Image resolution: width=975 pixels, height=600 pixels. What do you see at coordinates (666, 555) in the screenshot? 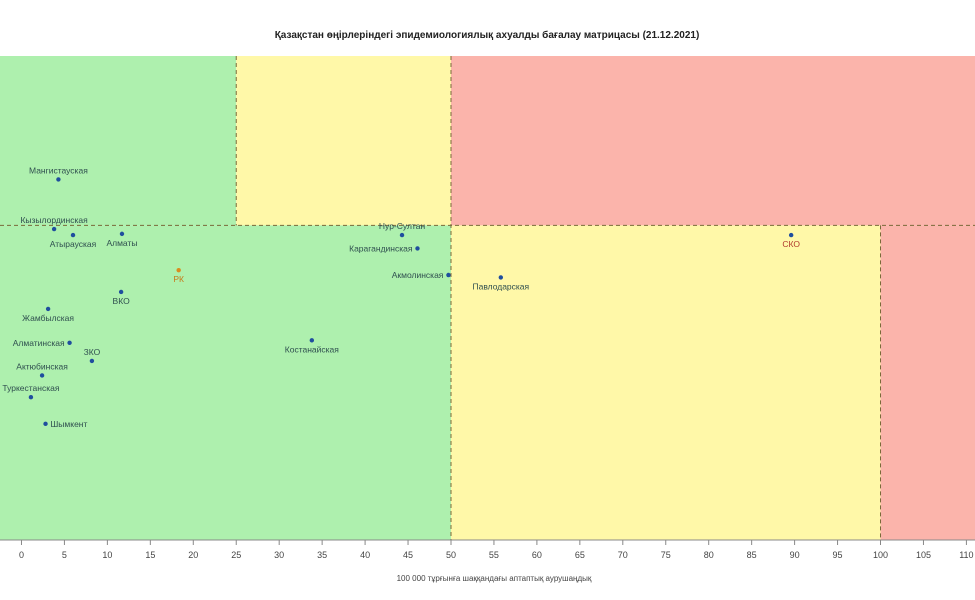
I see `x-tick-label: 75` at bounding box center [666, 555].